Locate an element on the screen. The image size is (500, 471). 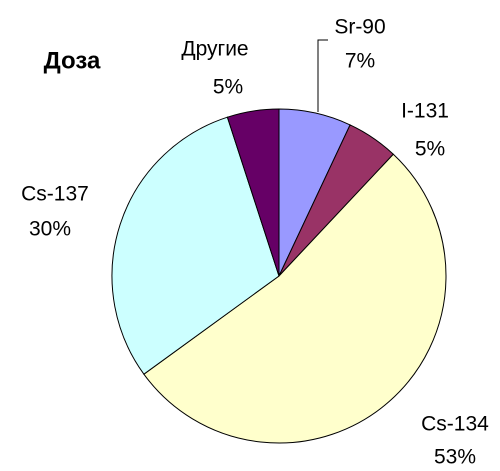
slice-value-label: 7% is located at coordinates (360, 61).